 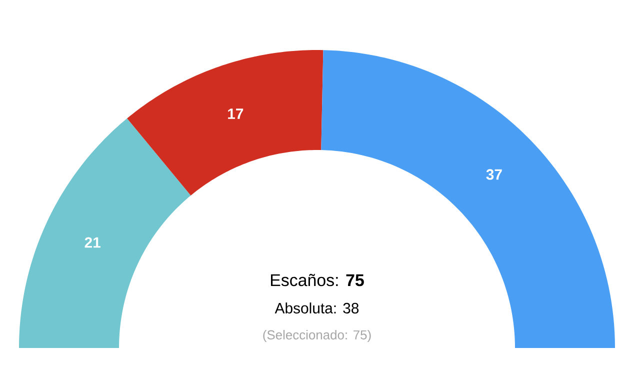 What do you see at coordinates (317, 280) in the screenshot?
I see `text: Escaños: 75` at bounding box center [317, 280].